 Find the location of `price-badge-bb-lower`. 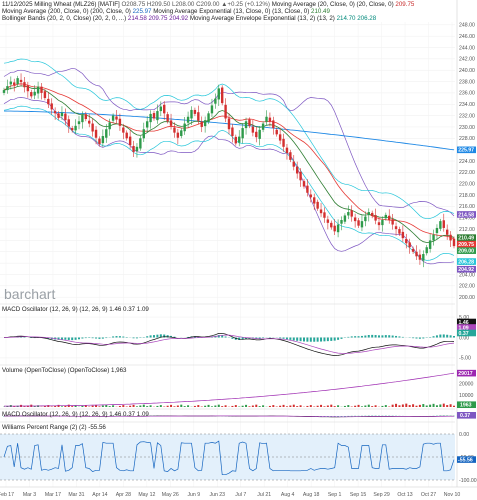

price-badge-bb-lower is located at coordinates (466, 269).